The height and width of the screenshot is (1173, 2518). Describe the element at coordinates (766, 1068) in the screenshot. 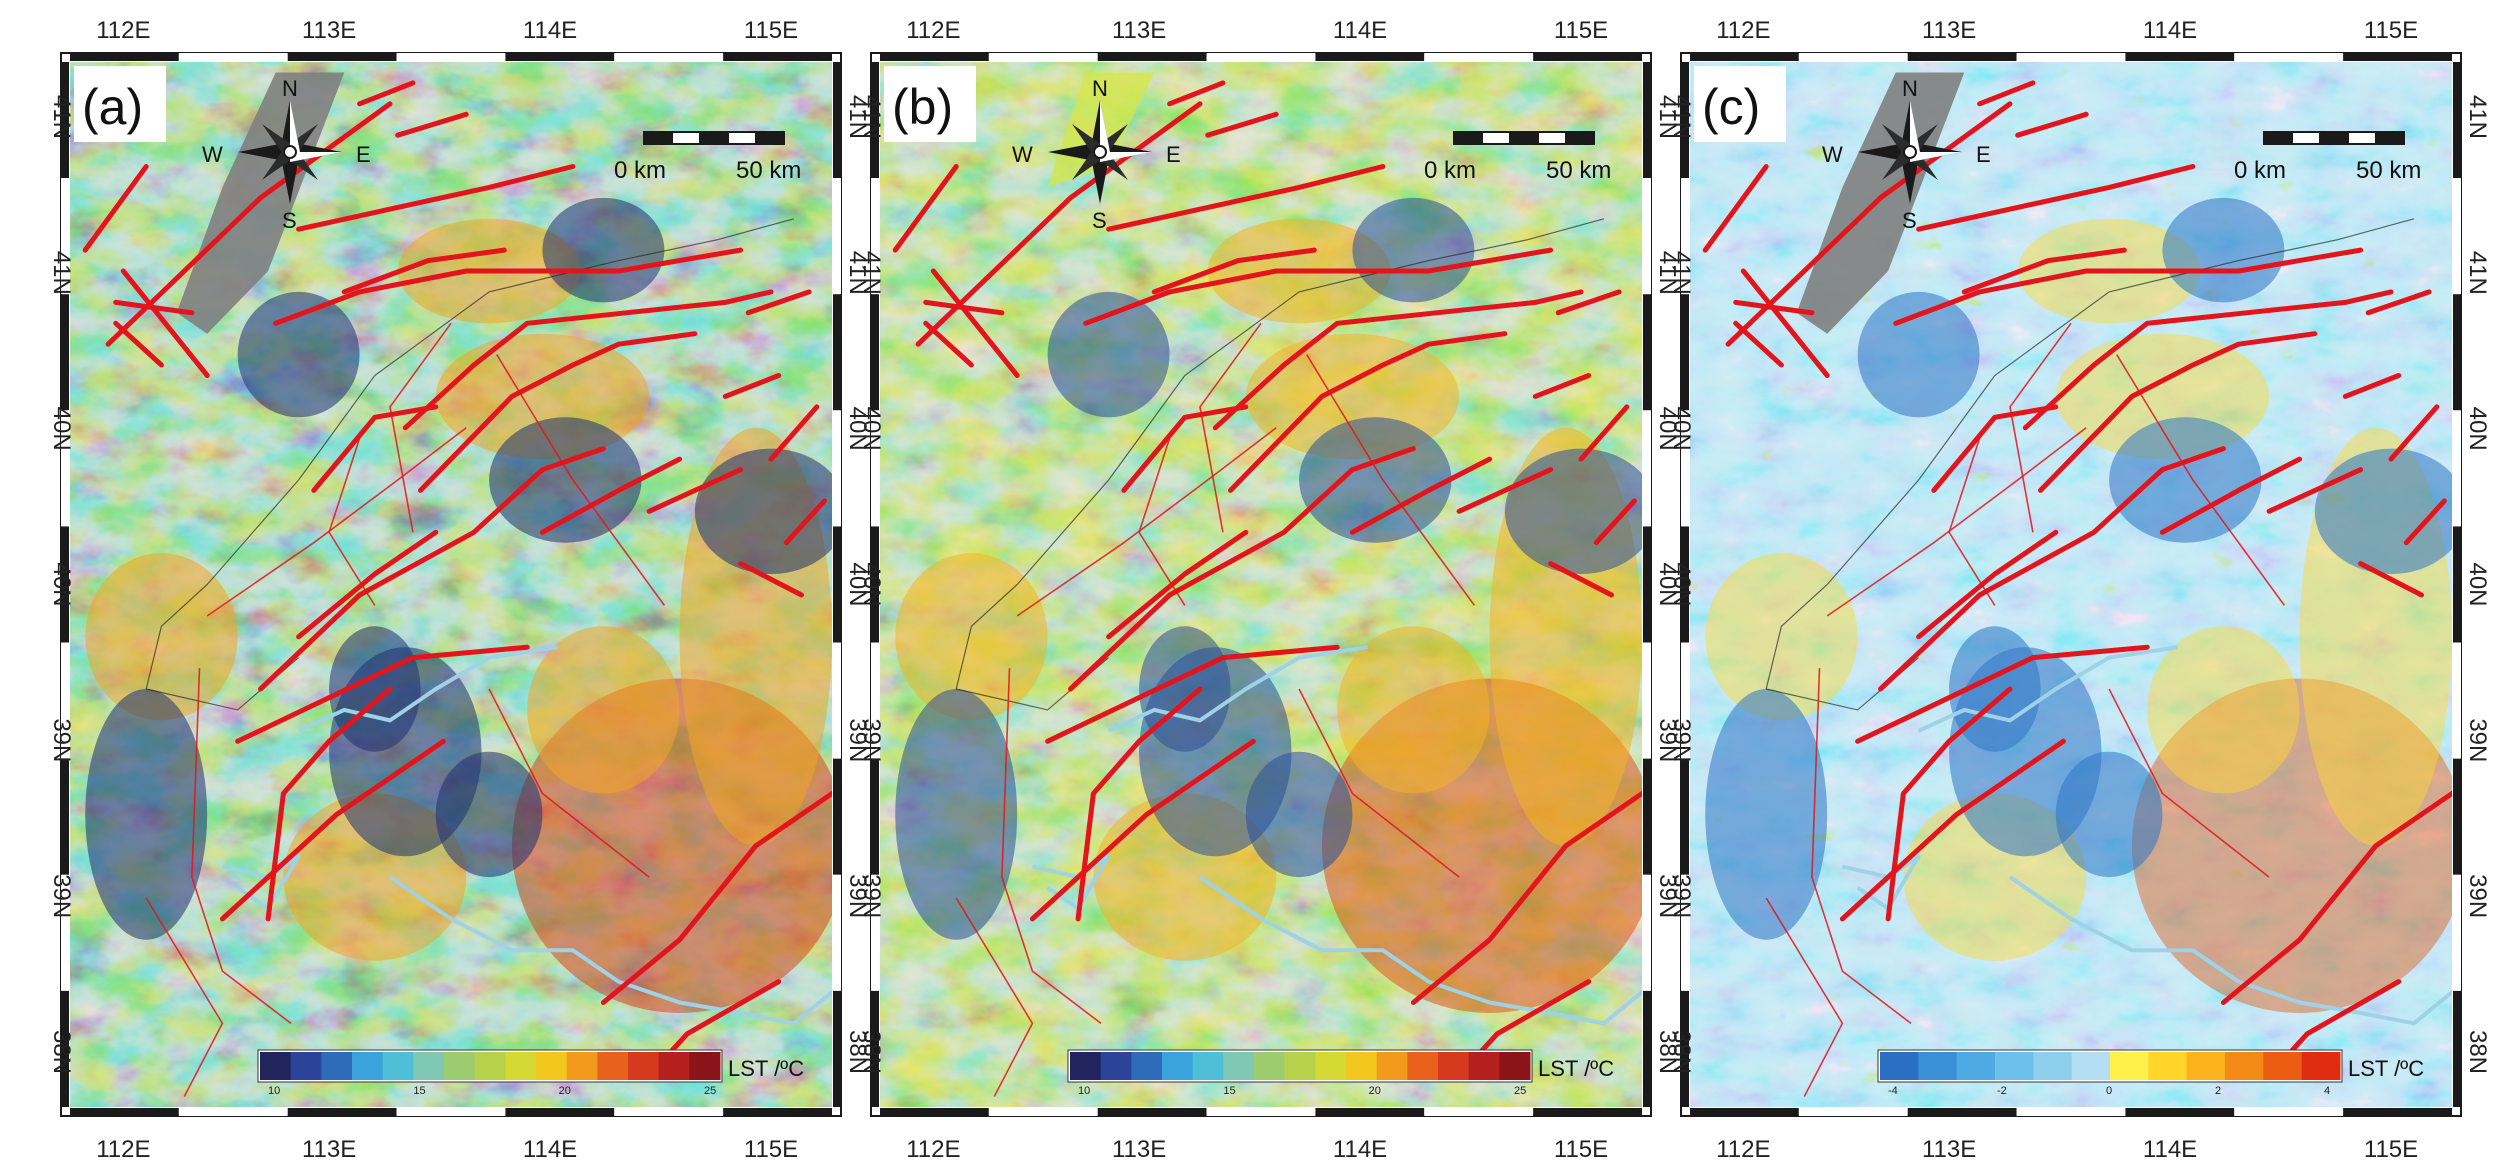

I see `legend-title: LST /ºC` at that location.